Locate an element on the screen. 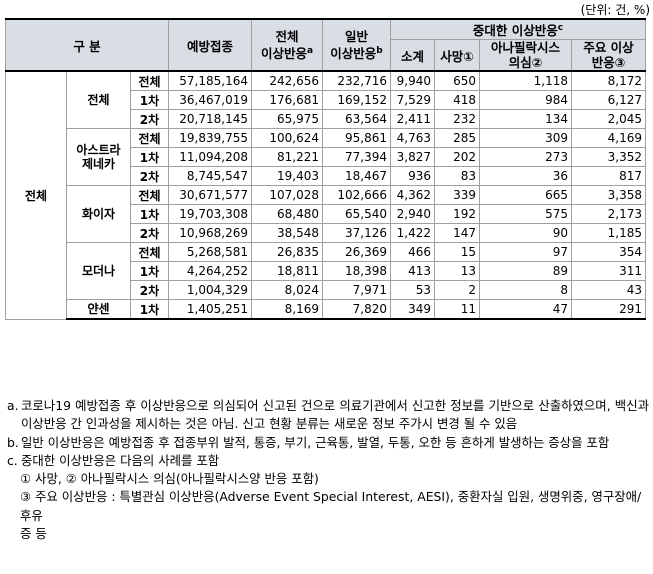  cell-subtotal: 4,362 is located at coordinates (412, 195).